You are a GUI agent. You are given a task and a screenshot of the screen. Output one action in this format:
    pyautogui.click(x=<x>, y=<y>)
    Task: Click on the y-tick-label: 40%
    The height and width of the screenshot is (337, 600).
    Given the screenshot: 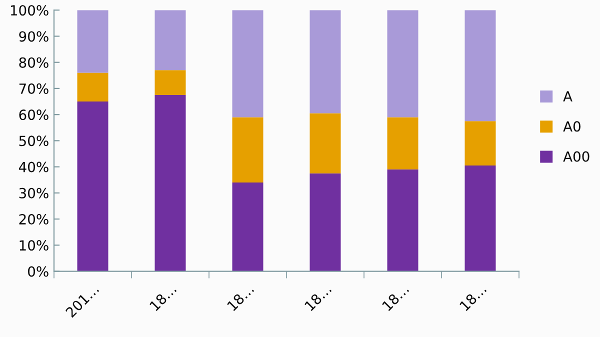 What is the action you would take?
    pyautogui.click(x=33, y=167)
    